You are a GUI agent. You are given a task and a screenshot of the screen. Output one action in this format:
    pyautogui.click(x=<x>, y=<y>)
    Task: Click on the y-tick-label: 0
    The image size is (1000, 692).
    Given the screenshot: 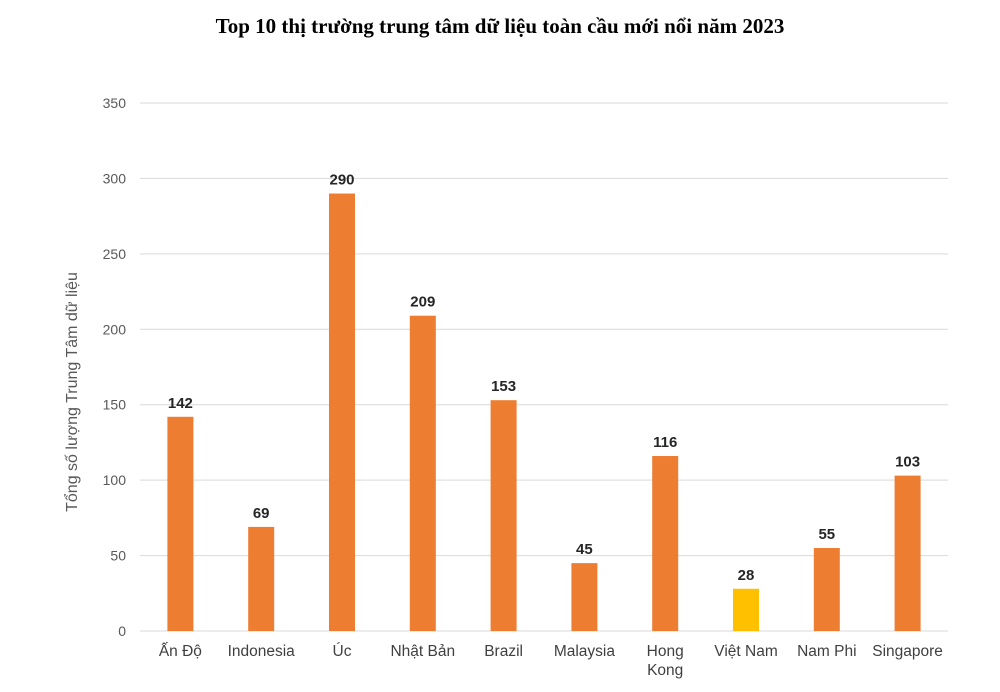 What is the action you would take?
    pyautogui.click(x=122, y=631)
    